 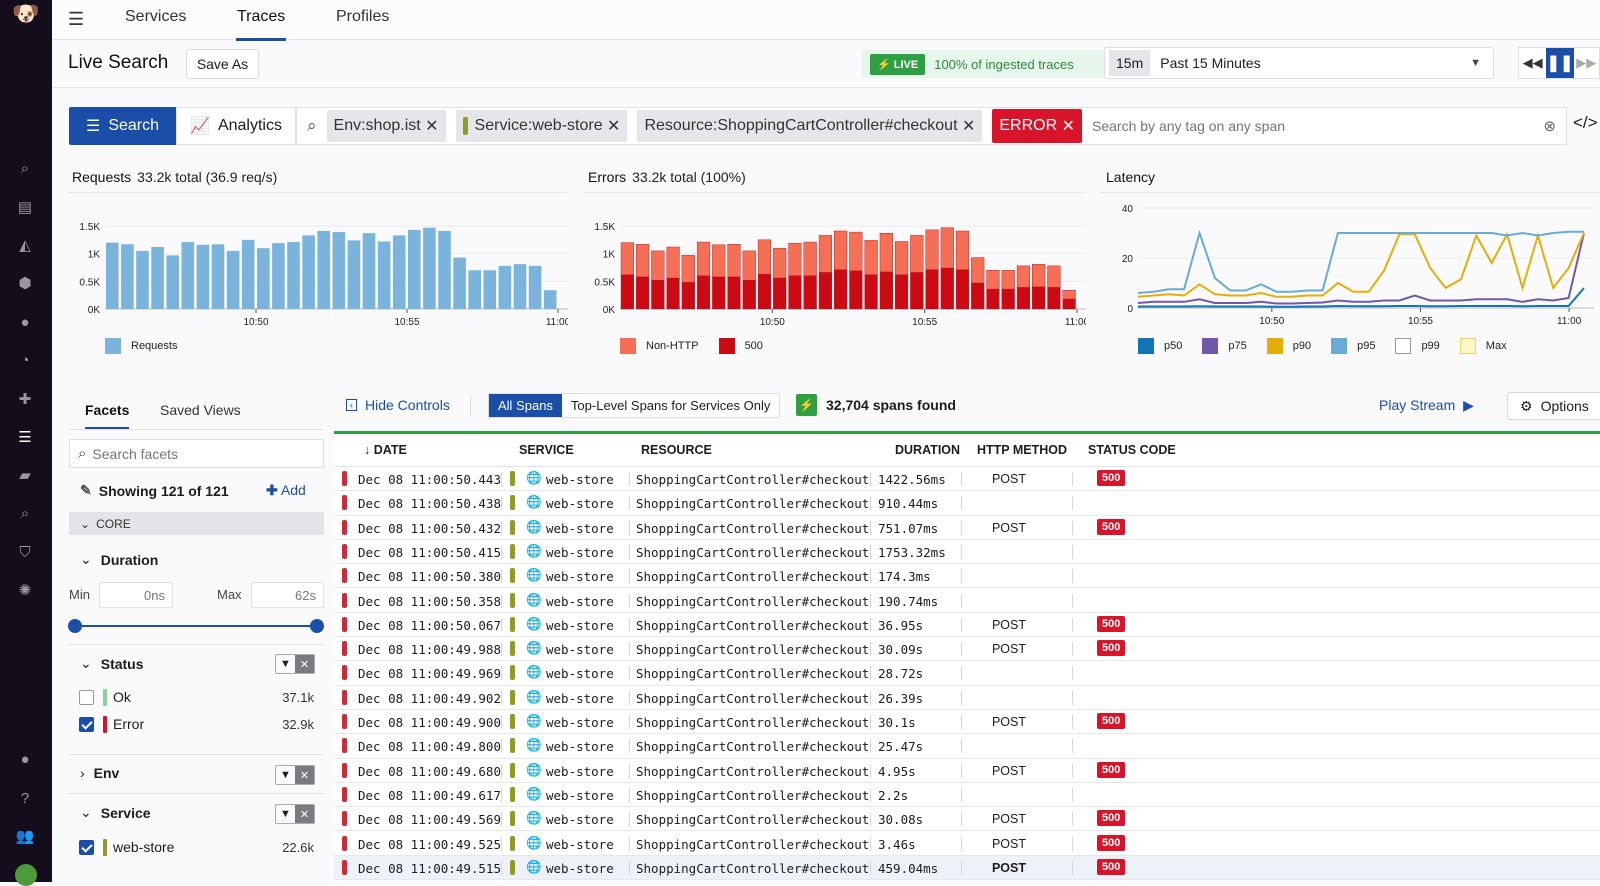 What do you see at coordinates (1553, 406) in the screenshot?
I see `options-button: ⚙ Options` at bounding box center [1553, 406].